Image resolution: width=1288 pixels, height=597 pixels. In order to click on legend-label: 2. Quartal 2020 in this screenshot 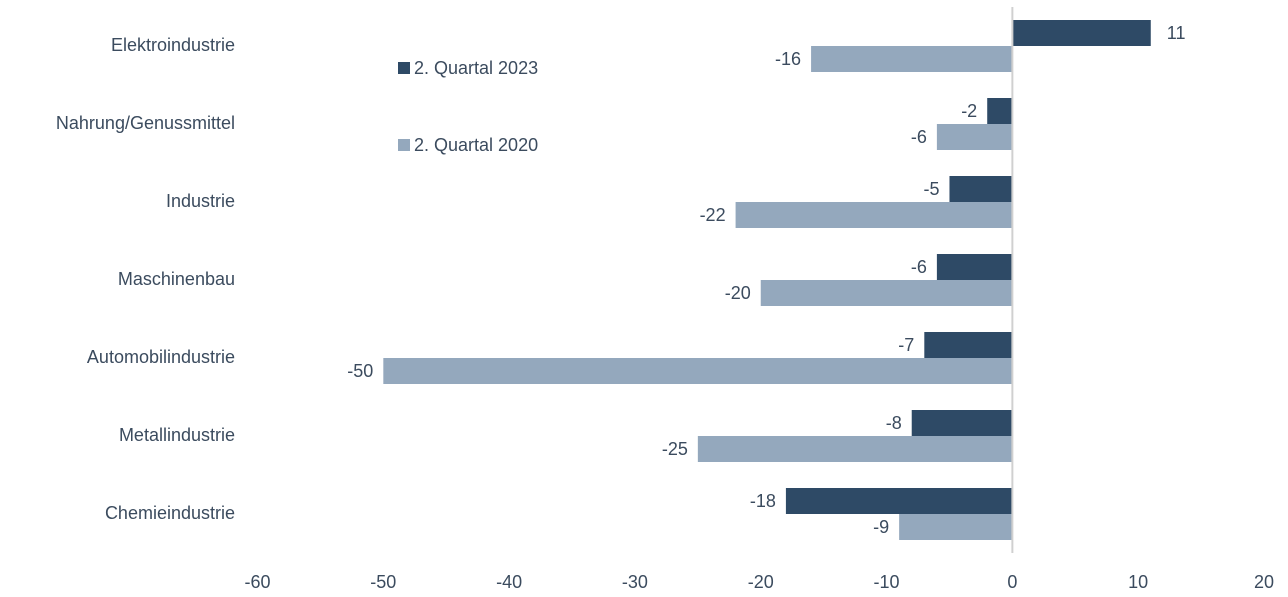, I will do `click(476, 145)`.